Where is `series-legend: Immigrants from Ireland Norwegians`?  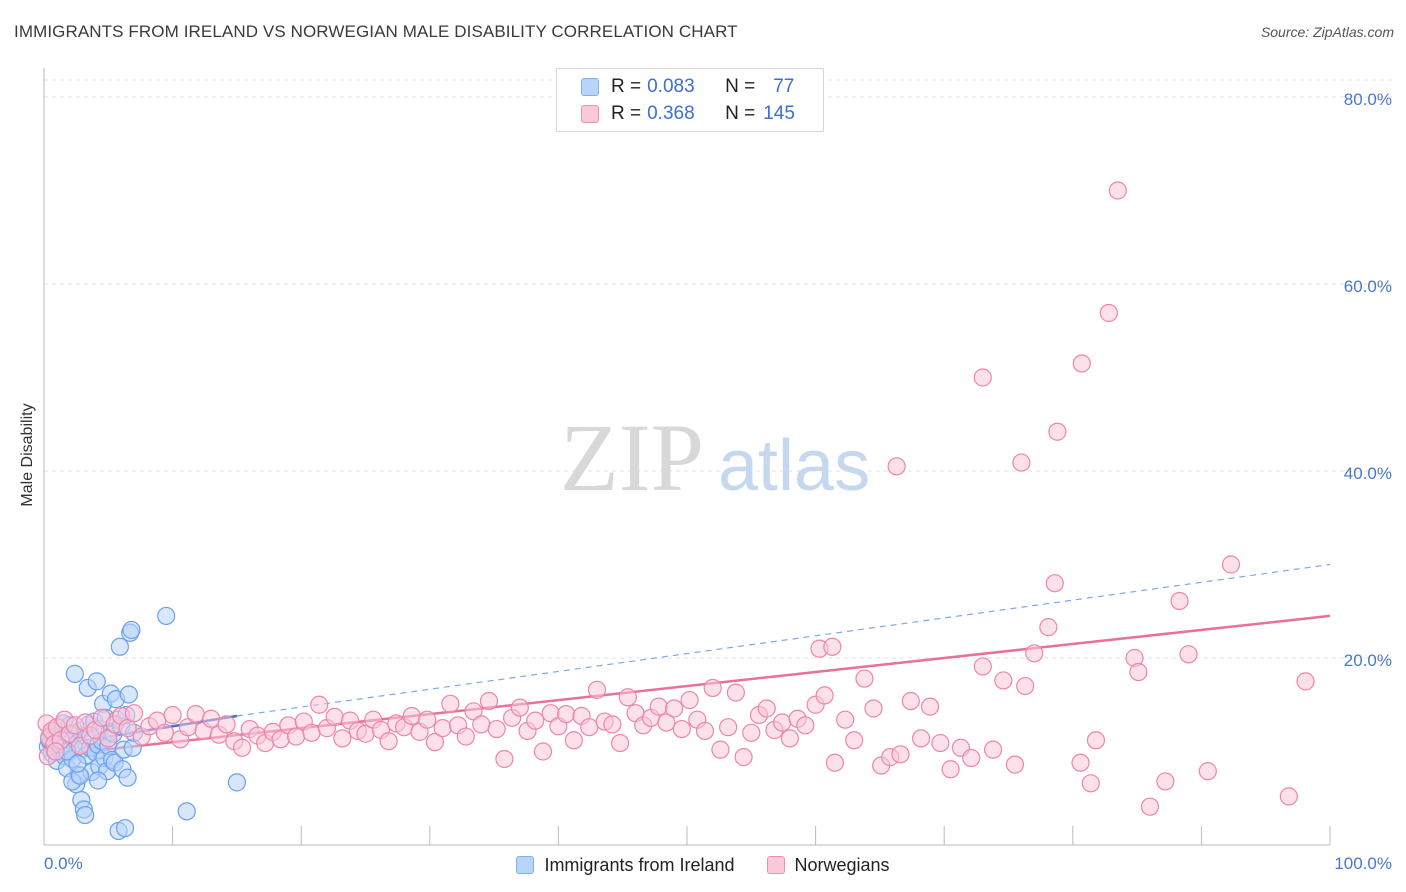 series-legend: Immigrants from Ireland Norwegians is located at coordinates (703, 865).